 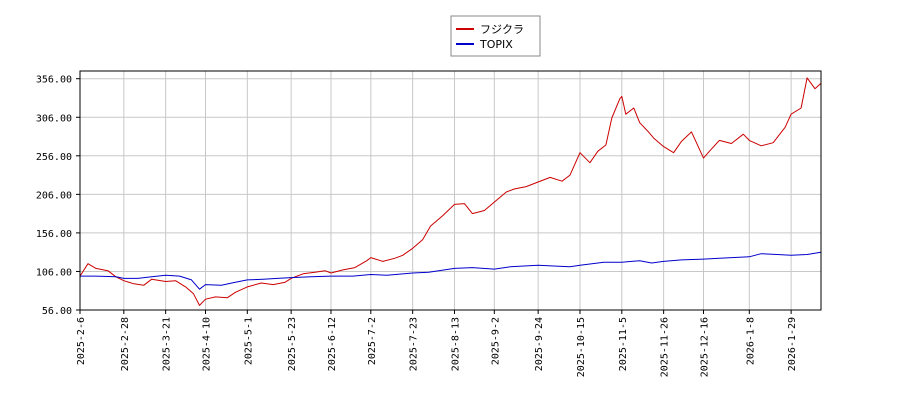 I want to click on y-tick-label: 156.00, so click(x=54, y=234).